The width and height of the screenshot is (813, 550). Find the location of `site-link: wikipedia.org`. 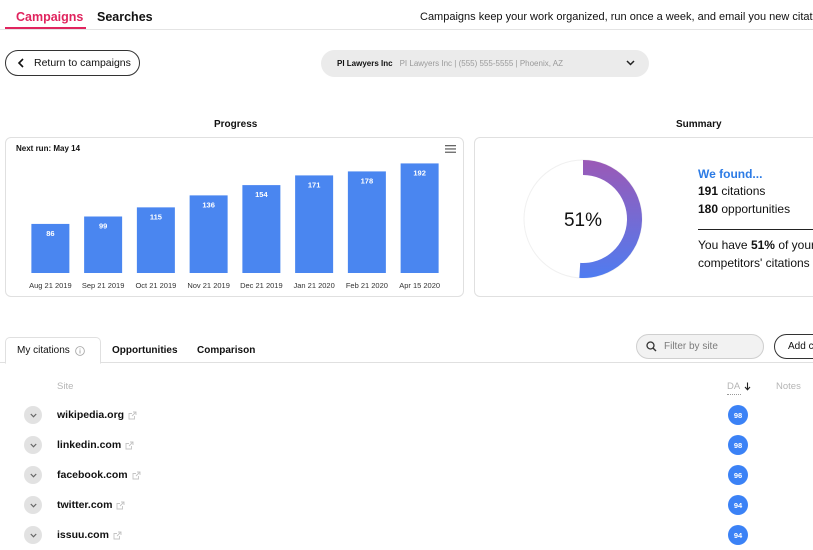

site-link: wikipedia.org is located at coordinates (97, 415).